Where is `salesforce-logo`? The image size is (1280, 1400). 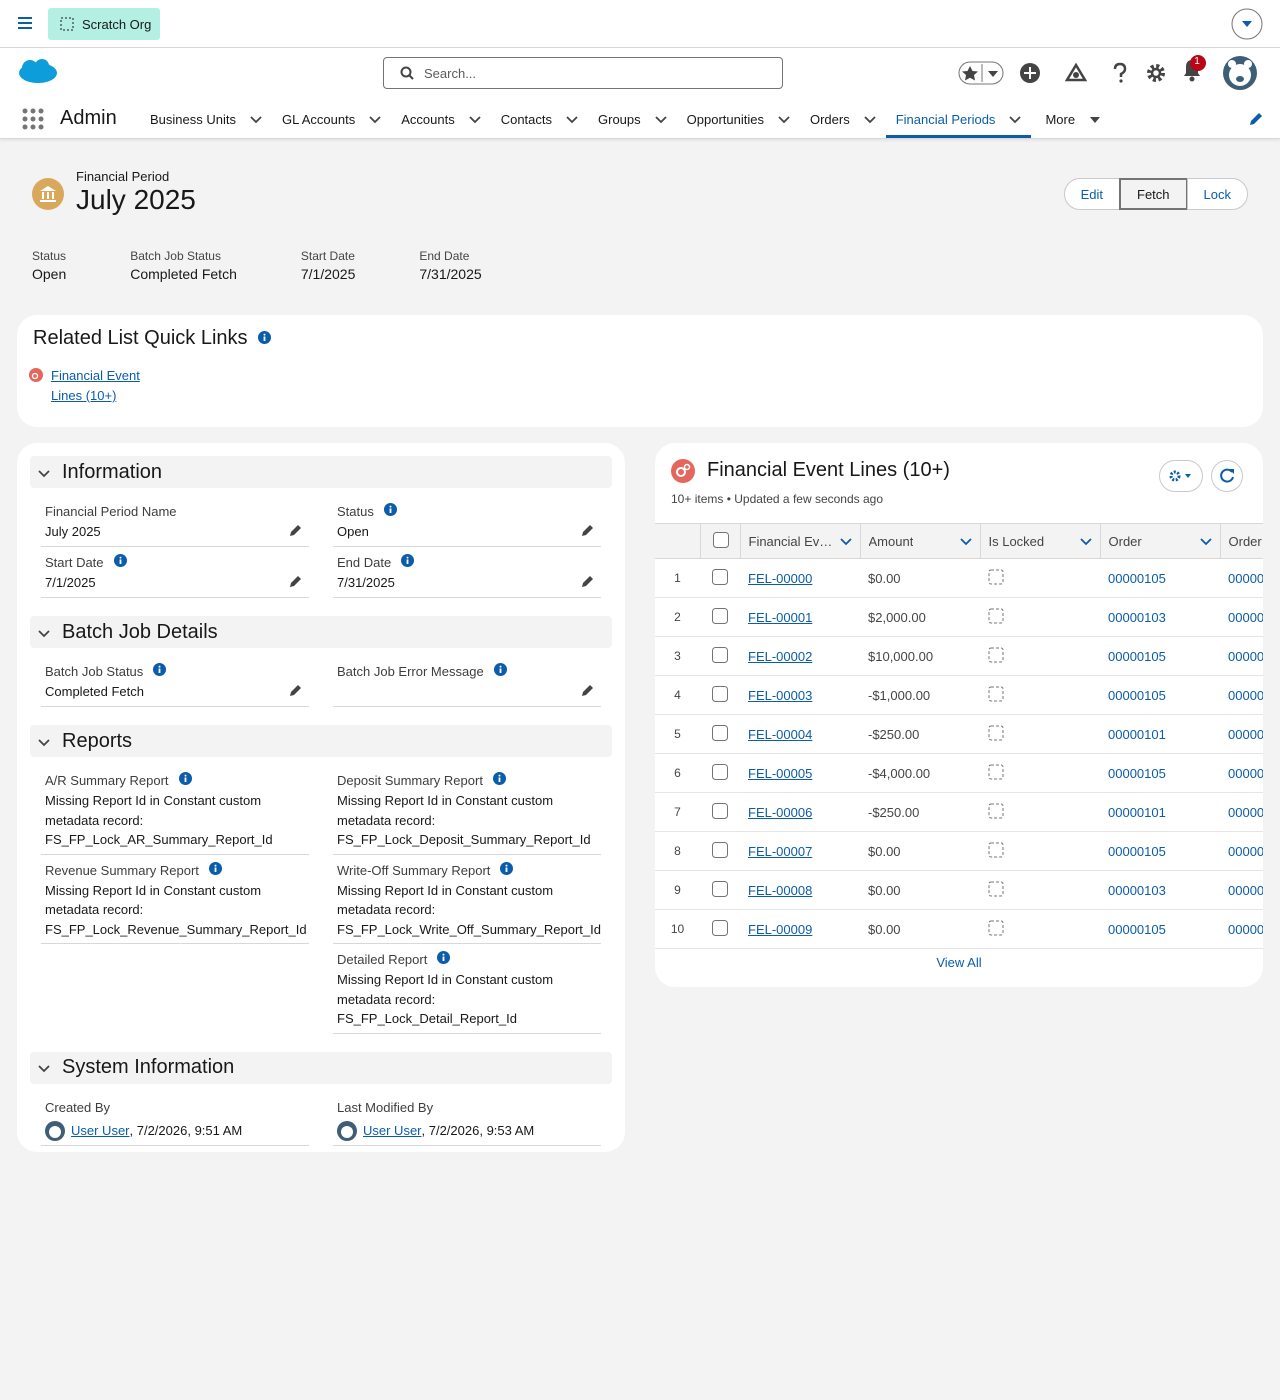 salesforce-logo is located at coordinates (38, 72).